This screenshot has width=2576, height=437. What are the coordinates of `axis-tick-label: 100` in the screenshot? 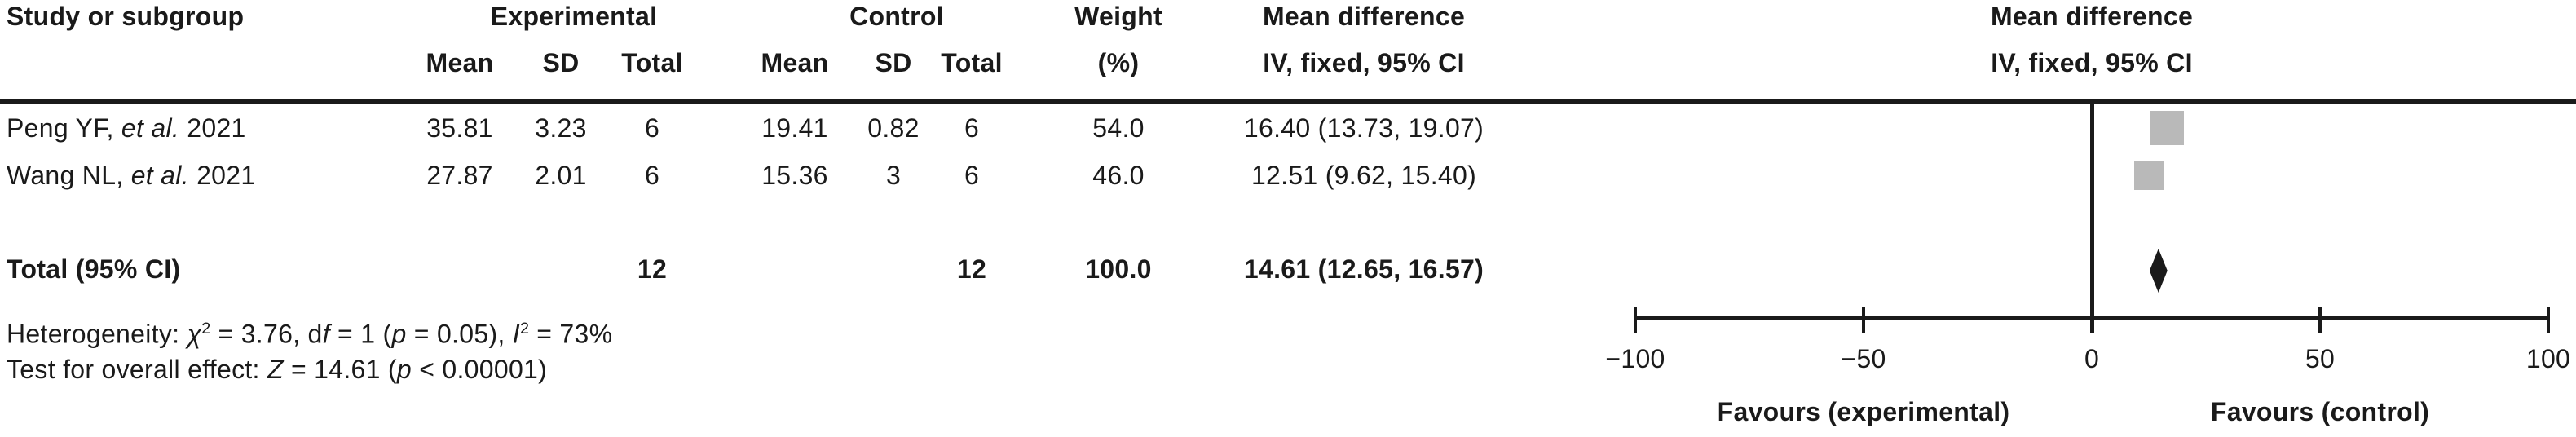 It's located at (2548, 359).